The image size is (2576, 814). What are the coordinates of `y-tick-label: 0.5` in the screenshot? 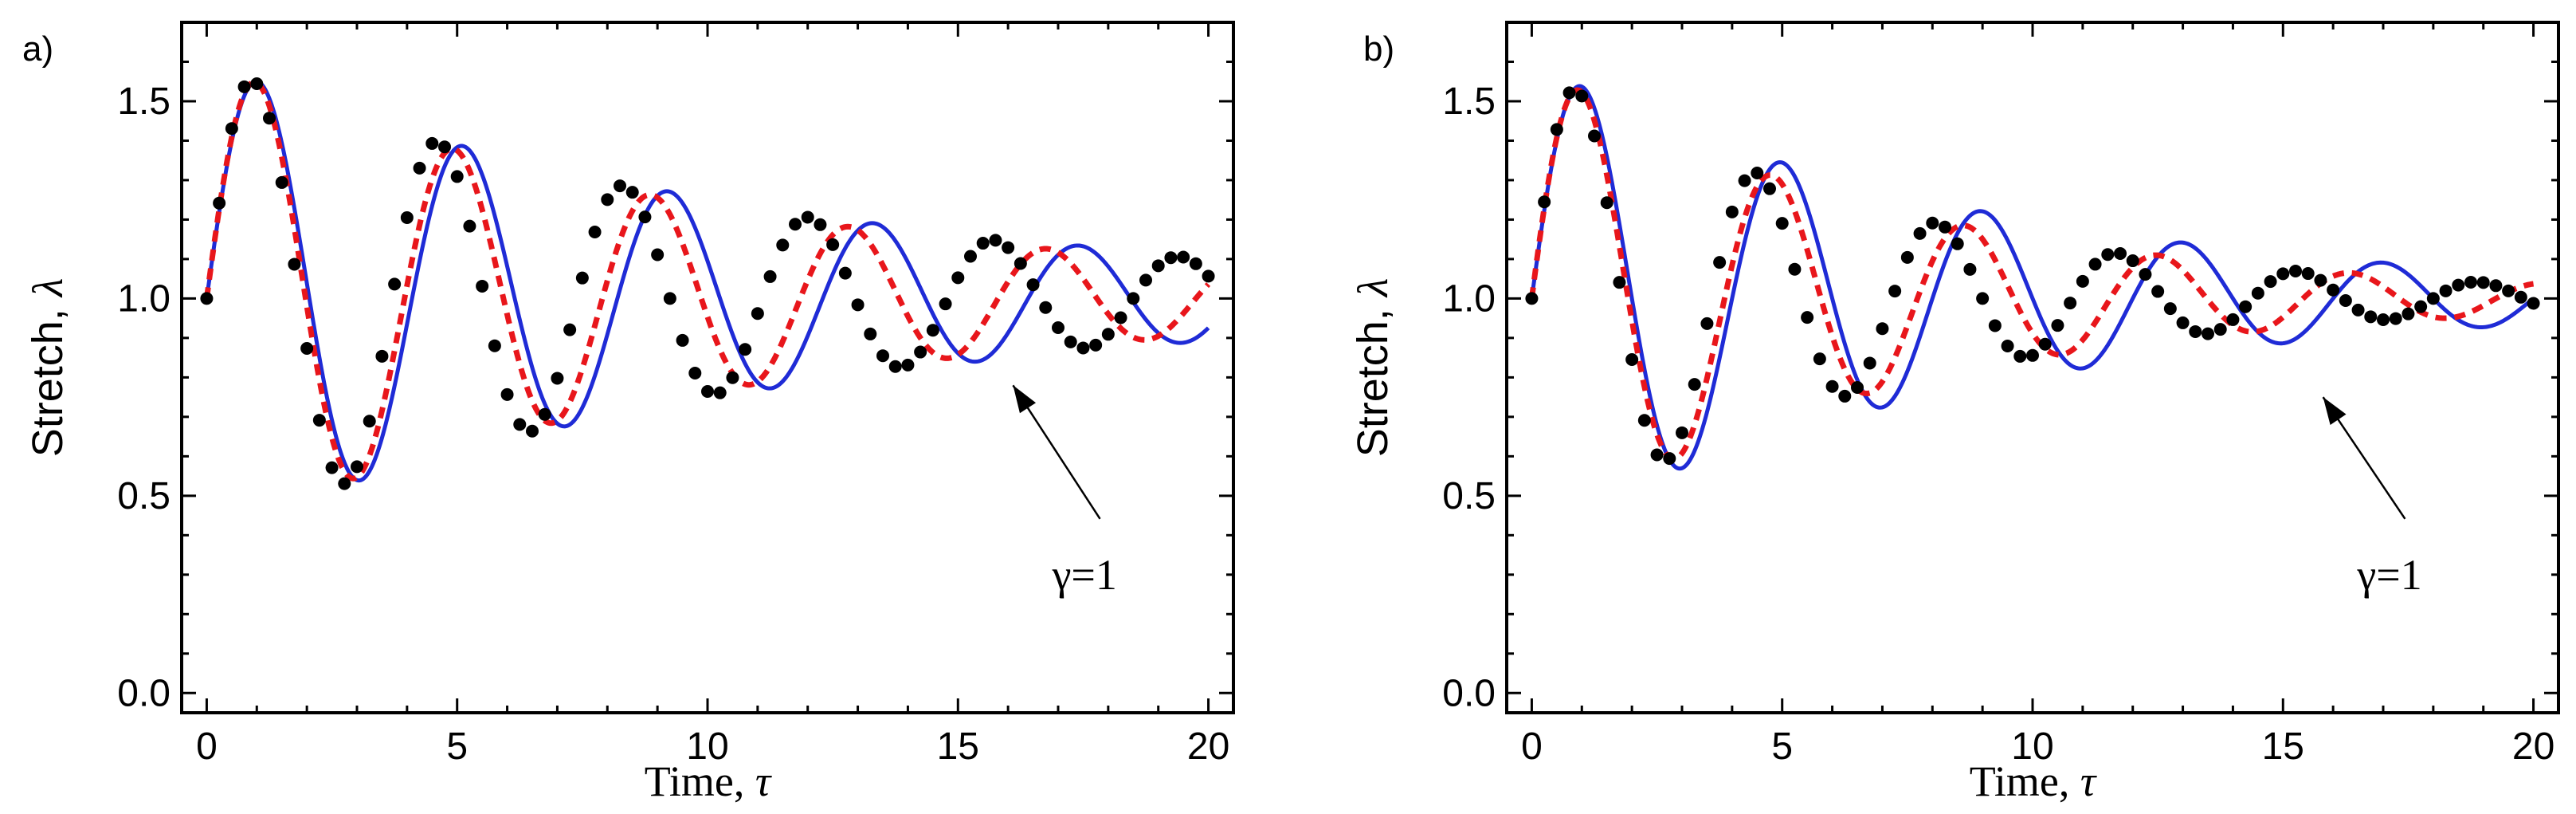 It's located at (144, 496).